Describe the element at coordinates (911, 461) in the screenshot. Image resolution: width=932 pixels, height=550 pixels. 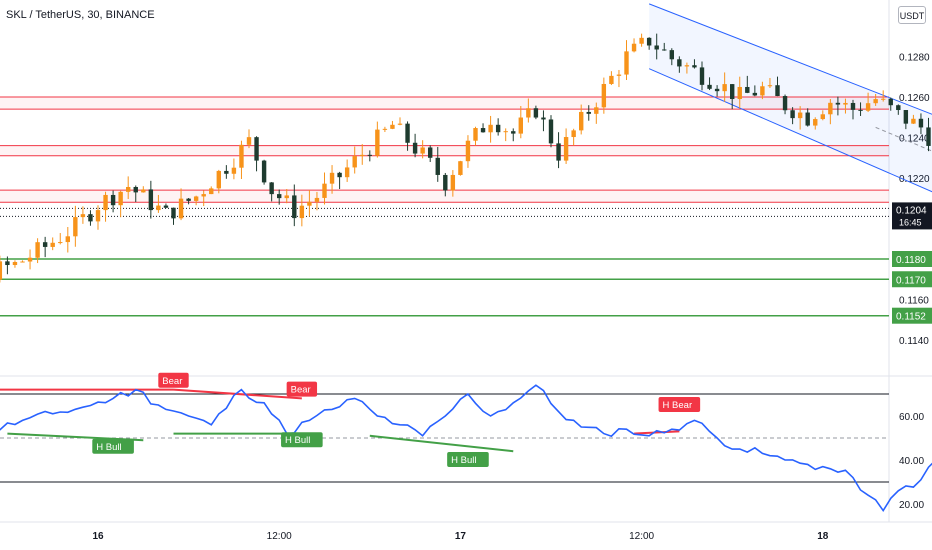
I see `oscillator-tick-label: 40.00` at that location.